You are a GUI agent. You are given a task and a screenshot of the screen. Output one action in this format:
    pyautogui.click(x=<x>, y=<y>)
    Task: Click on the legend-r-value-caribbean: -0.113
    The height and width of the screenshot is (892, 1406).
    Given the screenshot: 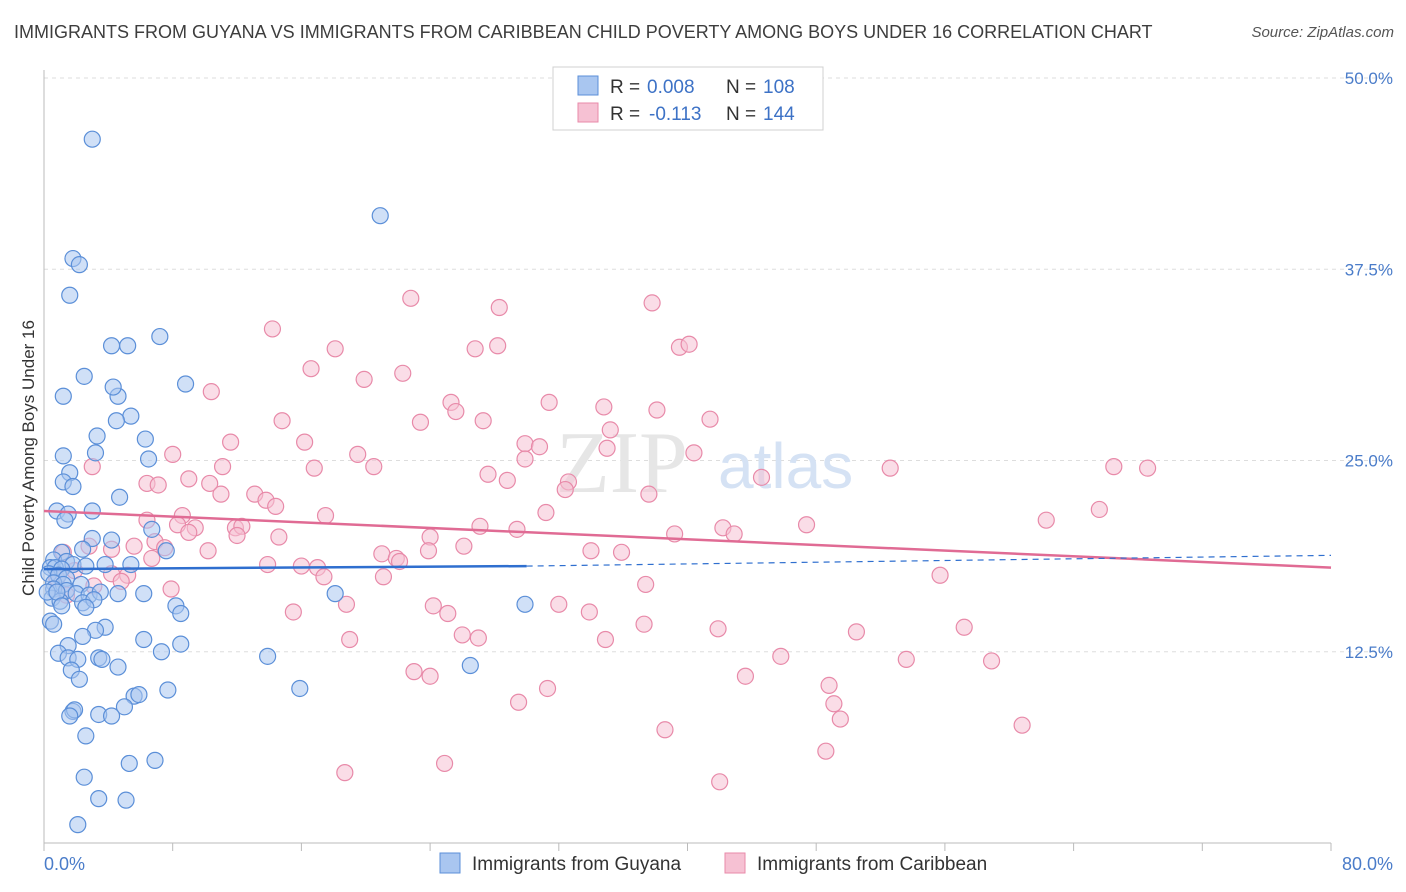 What is the action you would take?
    pyautogui.click(x=675, y=114)
    